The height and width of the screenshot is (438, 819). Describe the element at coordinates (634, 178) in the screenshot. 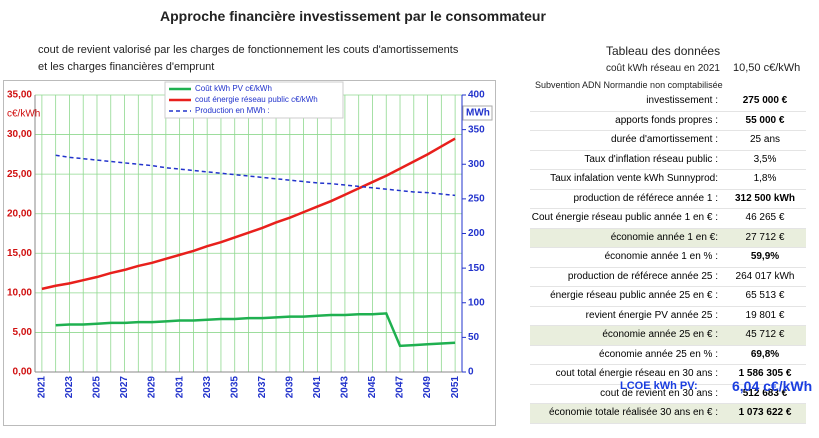

I see `row-label: Taux infalation vente kWh Sunnyprod:` at that location.